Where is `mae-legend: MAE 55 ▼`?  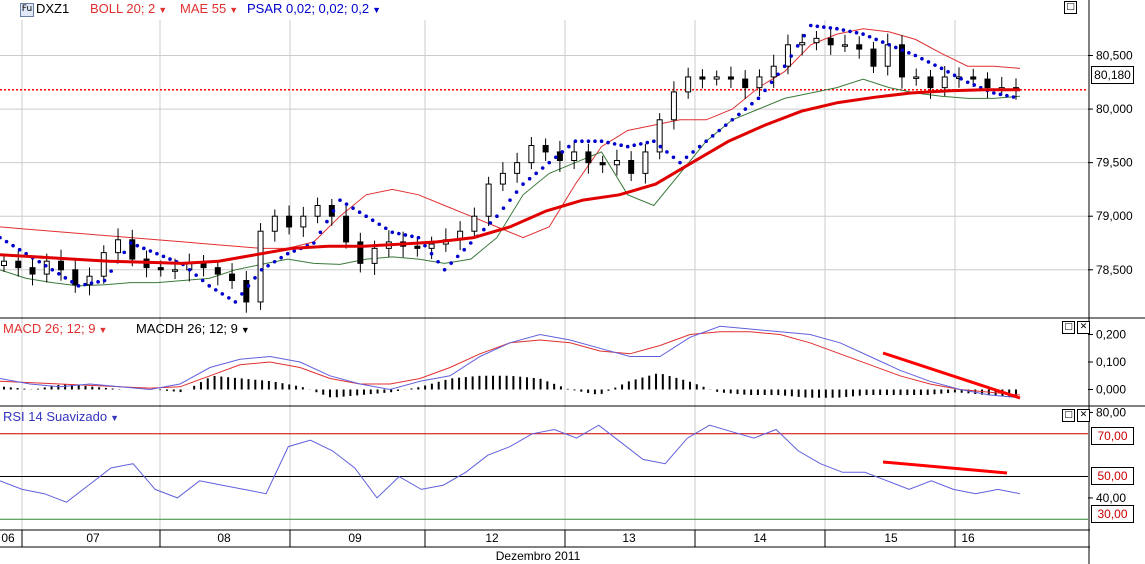
mae-legend: MAE 55 ▼ is located at coordinates (209, 8).